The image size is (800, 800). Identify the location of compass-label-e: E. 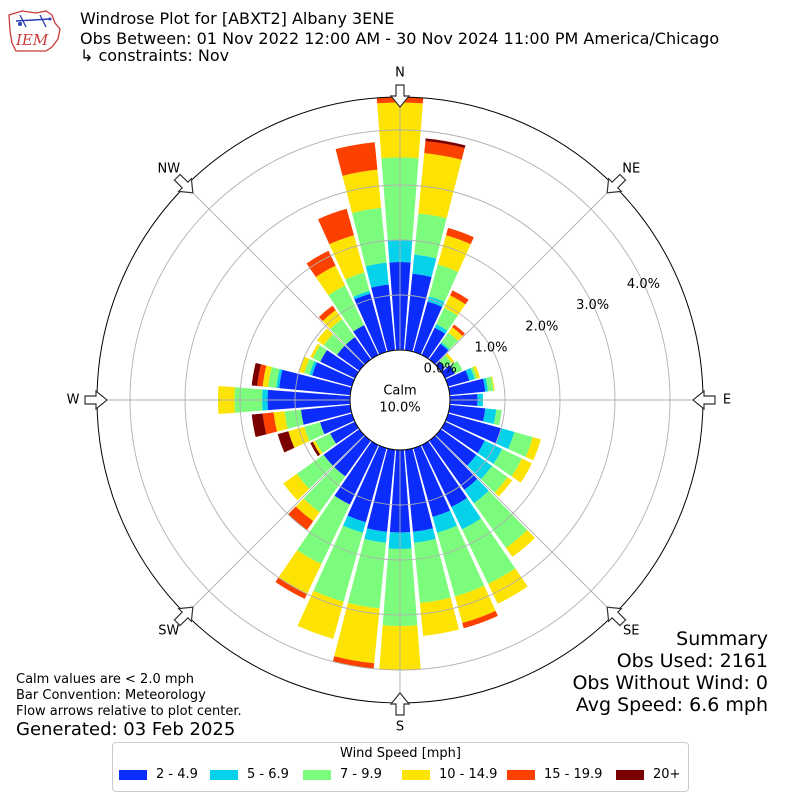
(727, 400).